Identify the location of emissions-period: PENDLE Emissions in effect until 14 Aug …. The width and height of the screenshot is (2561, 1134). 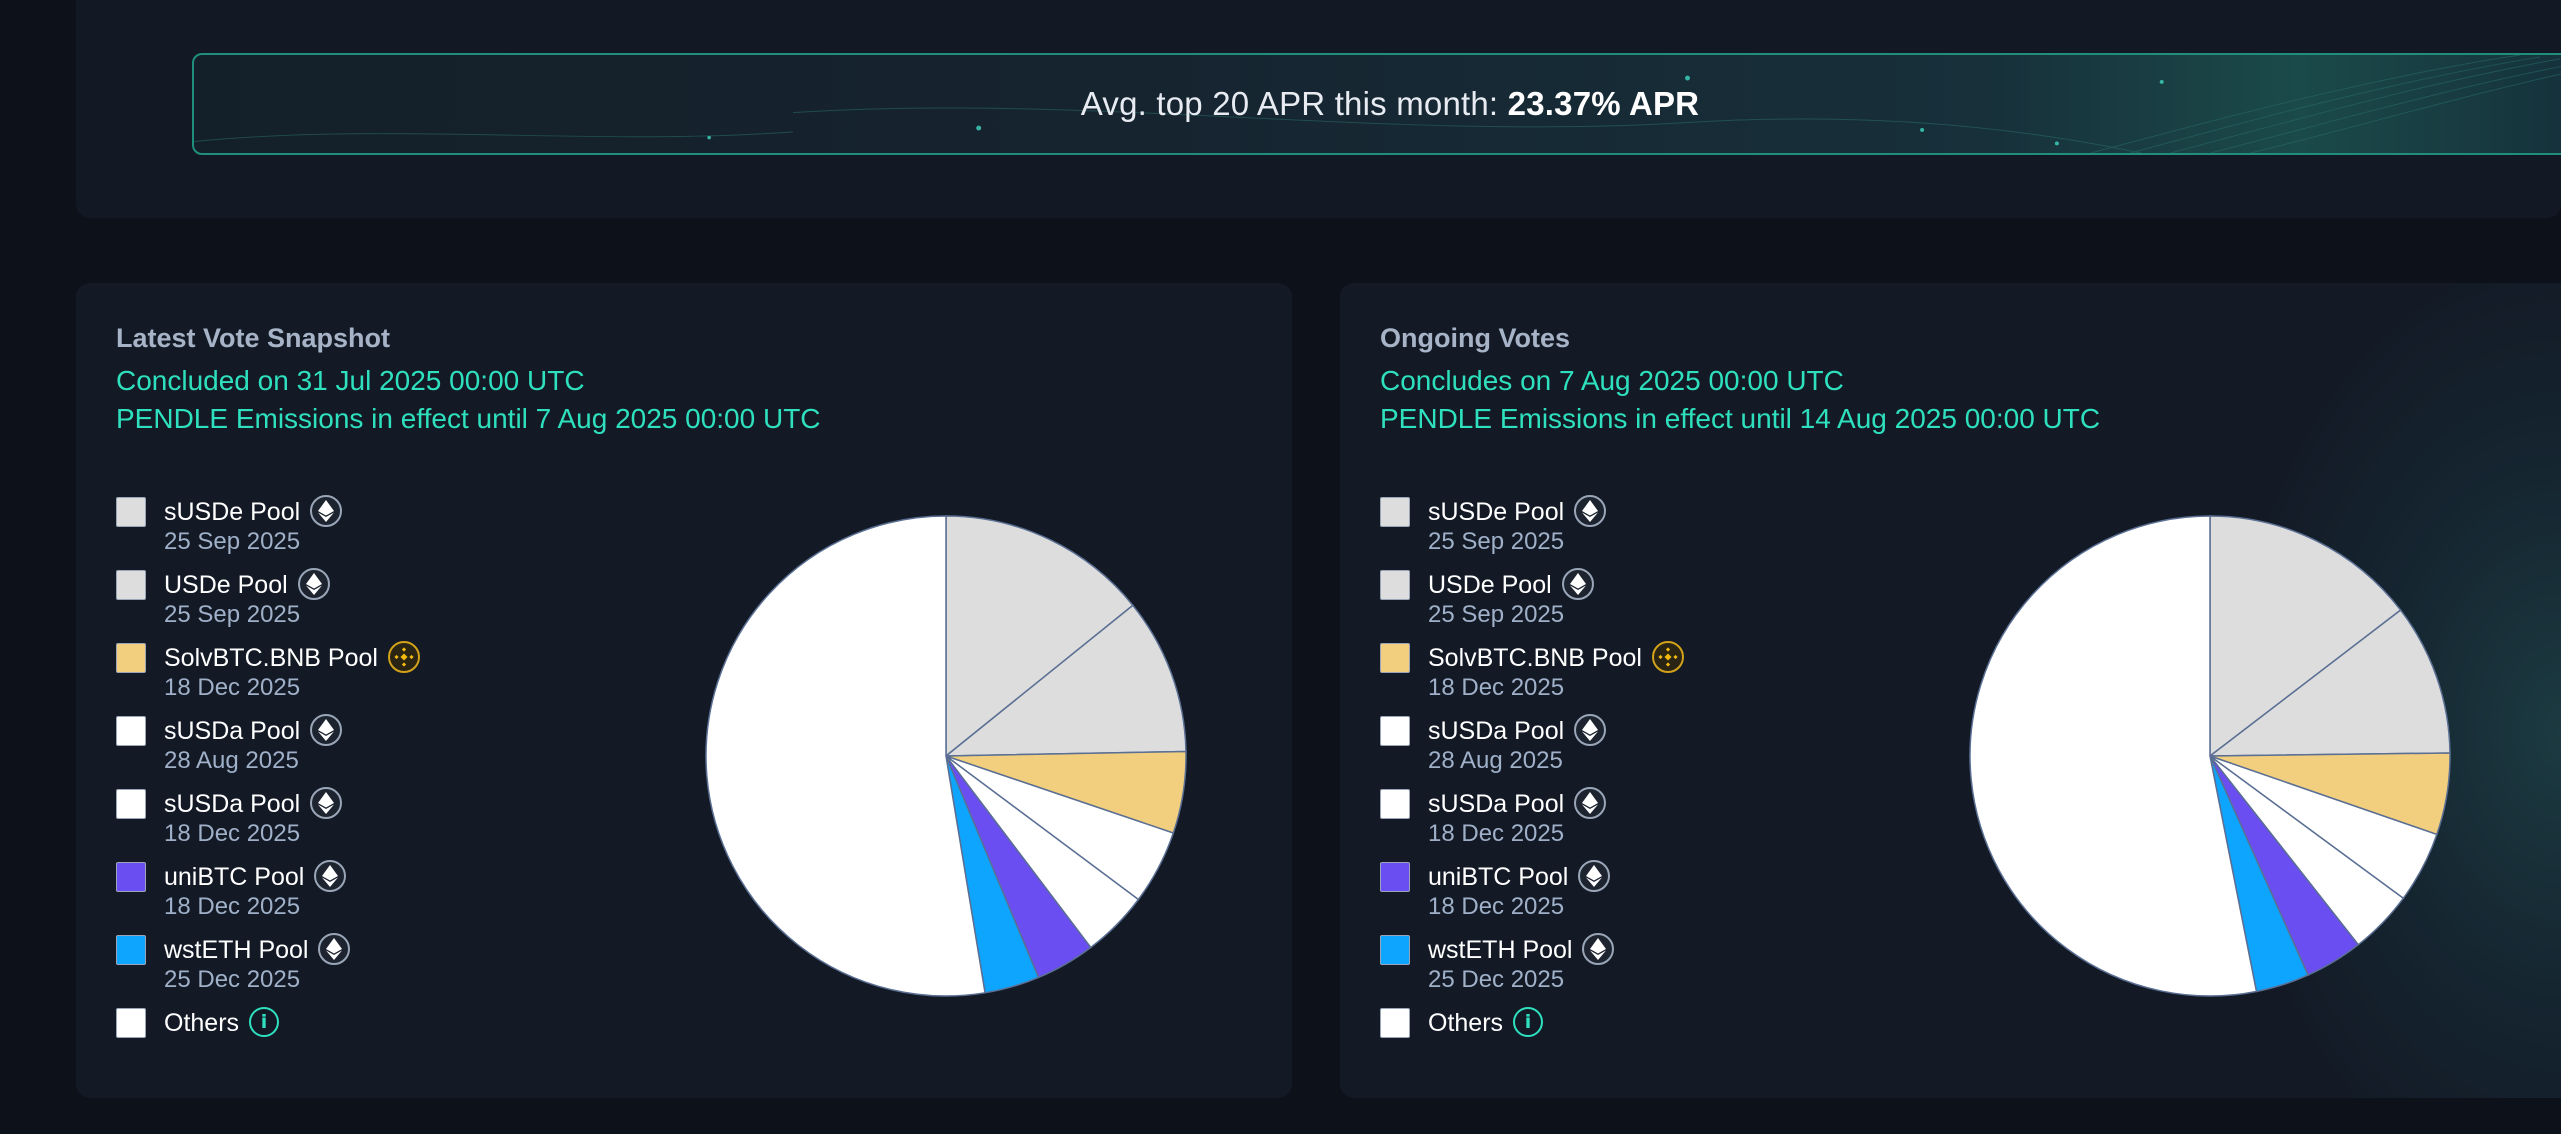
(1740, 418).